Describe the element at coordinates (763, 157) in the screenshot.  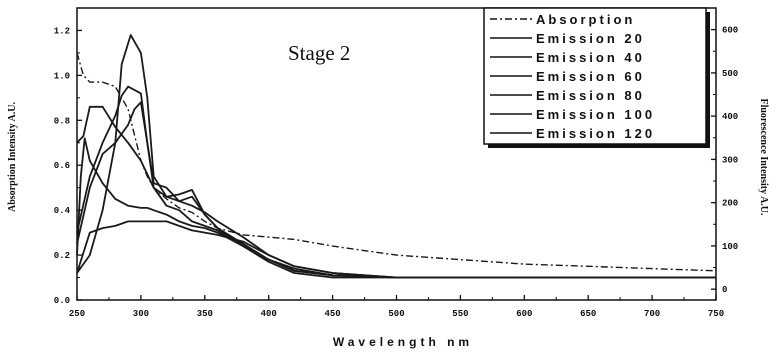
I see `y-axis-right-title: Fluorescence Intensity A.U.` at that location.